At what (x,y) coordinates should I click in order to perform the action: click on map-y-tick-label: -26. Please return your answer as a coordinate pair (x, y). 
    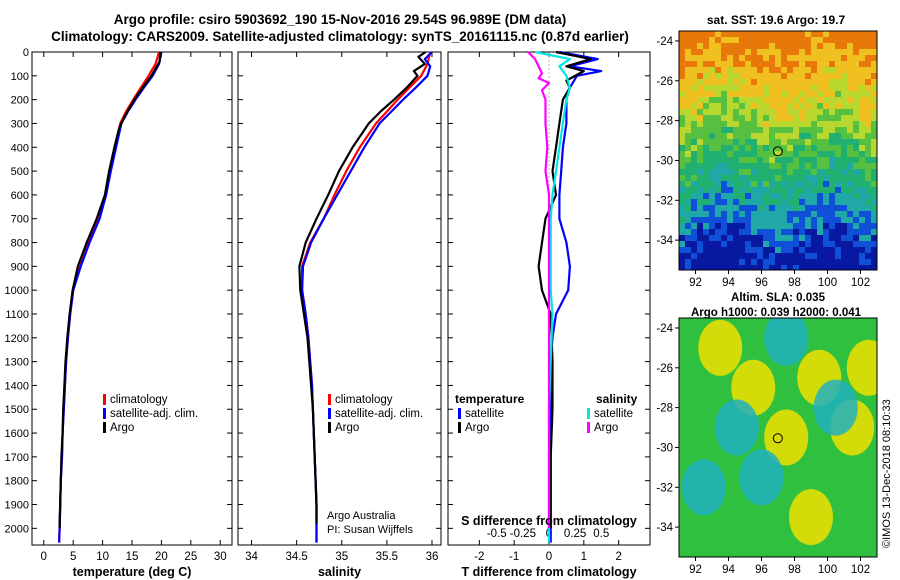
    Looking at the image, I should click on (664, 369).